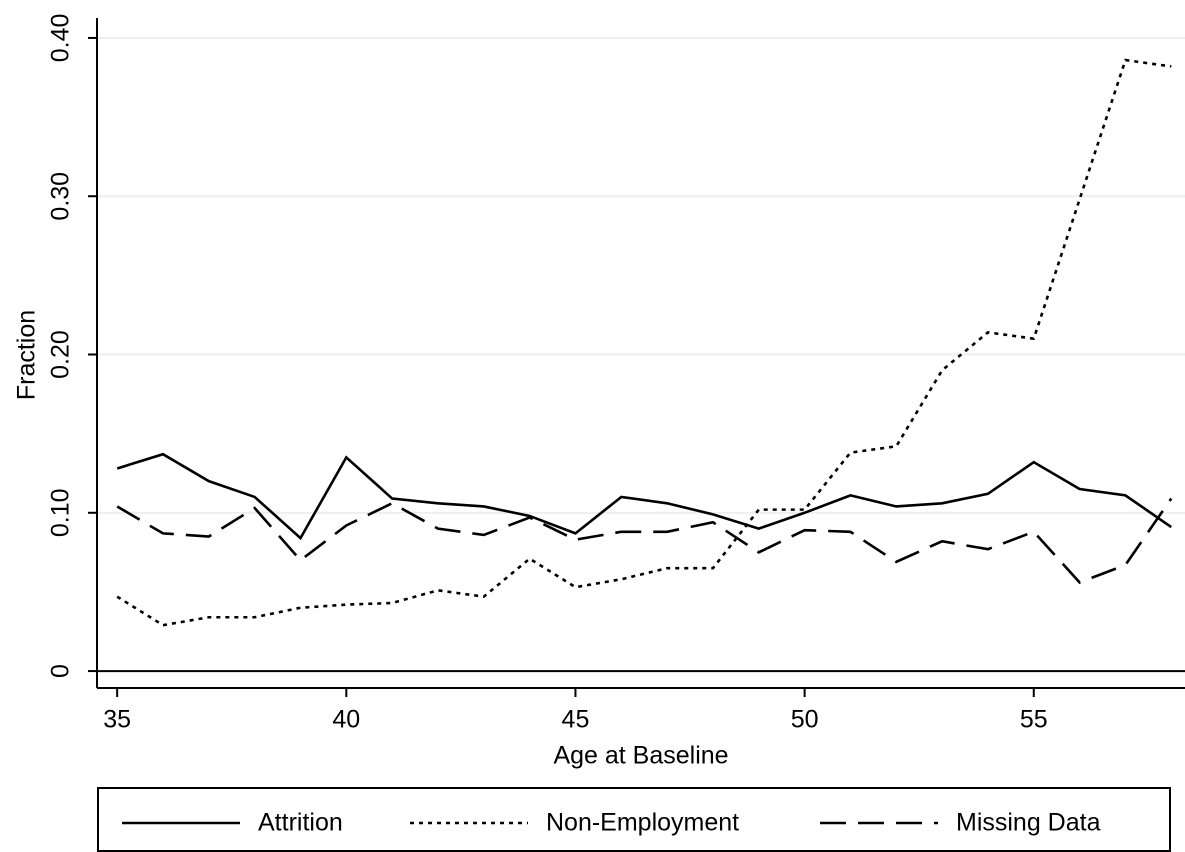  I want to click on y-tick-label: 0.40, so click(61, 38).